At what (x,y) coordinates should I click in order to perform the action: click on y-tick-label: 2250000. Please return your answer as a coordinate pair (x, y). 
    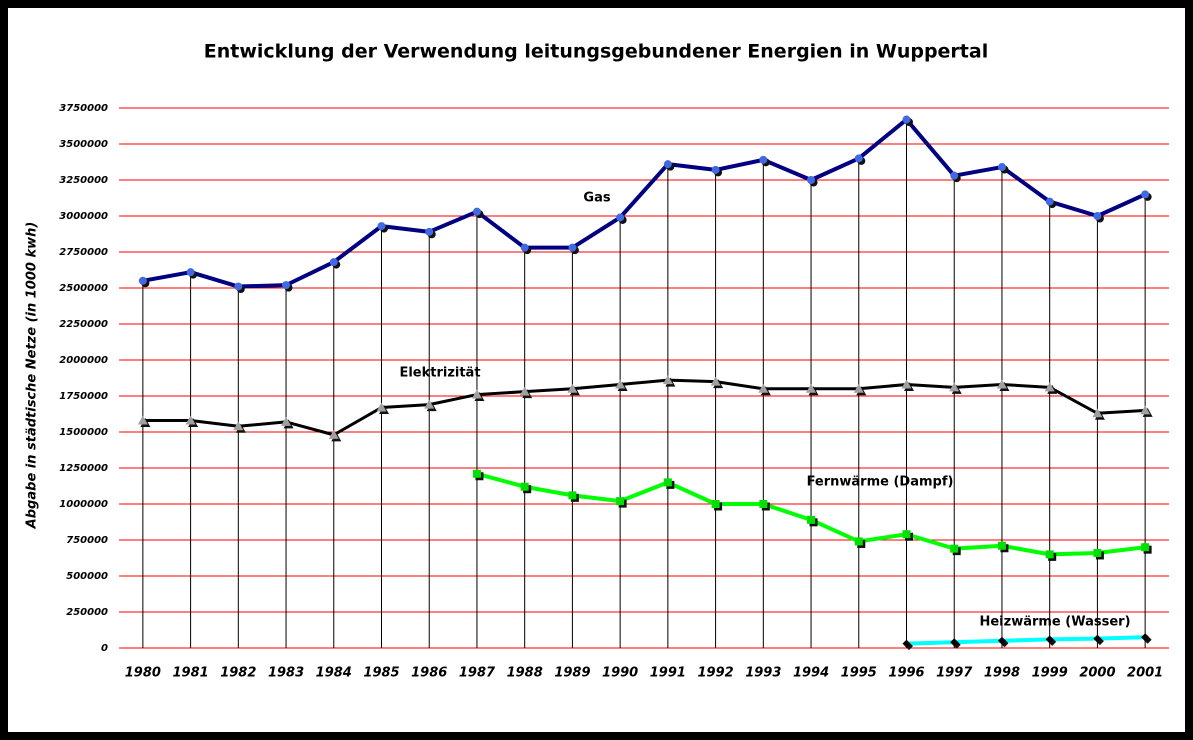
    Looking at the image, I should click on (83, 324).